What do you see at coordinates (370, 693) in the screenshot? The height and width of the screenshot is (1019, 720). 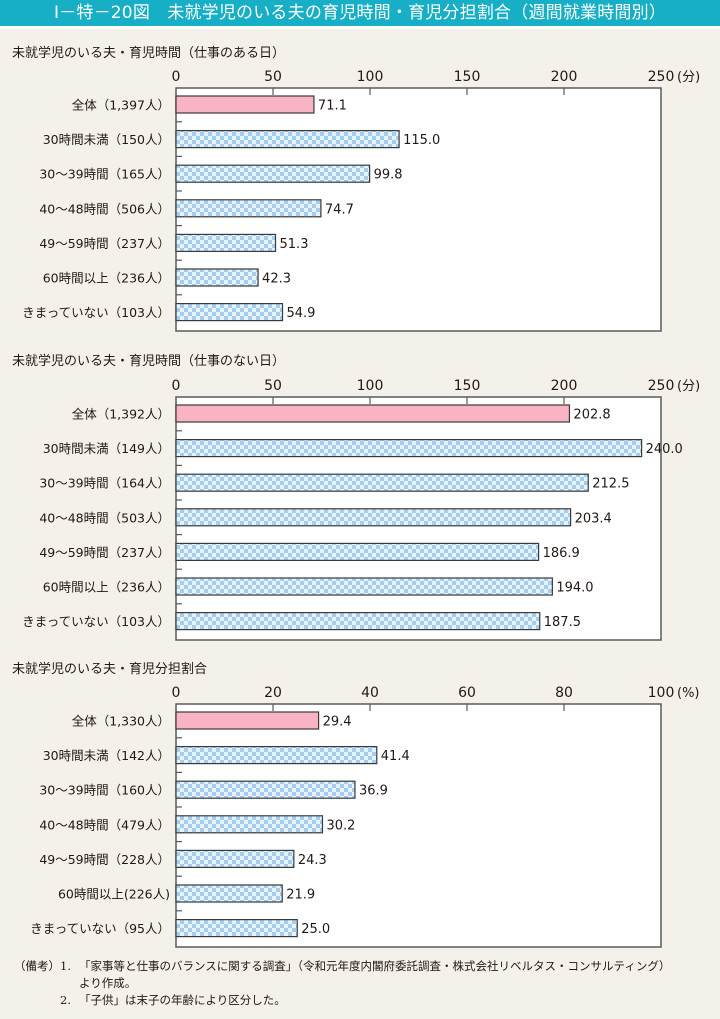 I see `x-tick-label: 40` at bounding box center [370, 693].